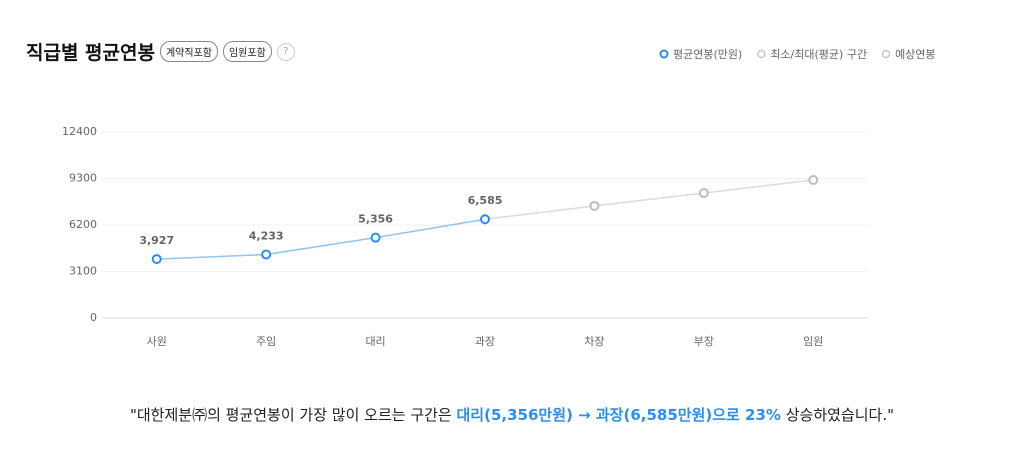  Describe the element at coordinates (266, 236) in the screenshot. I see `value-label: 4,233` at that location.